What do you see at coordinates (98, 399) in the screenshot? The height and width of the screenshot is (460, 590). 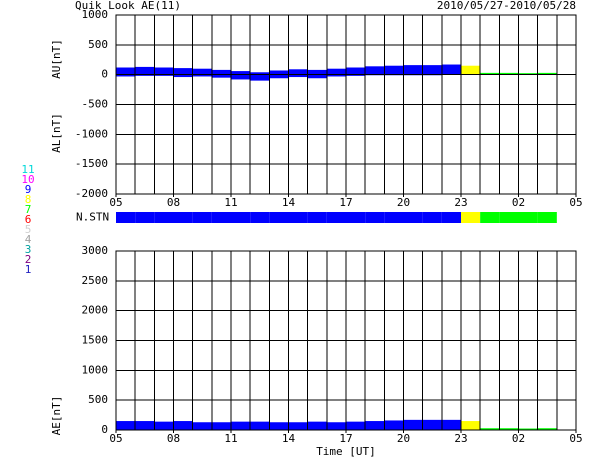 I see `y-tick-label: 500` at bounding box center [98, 399].